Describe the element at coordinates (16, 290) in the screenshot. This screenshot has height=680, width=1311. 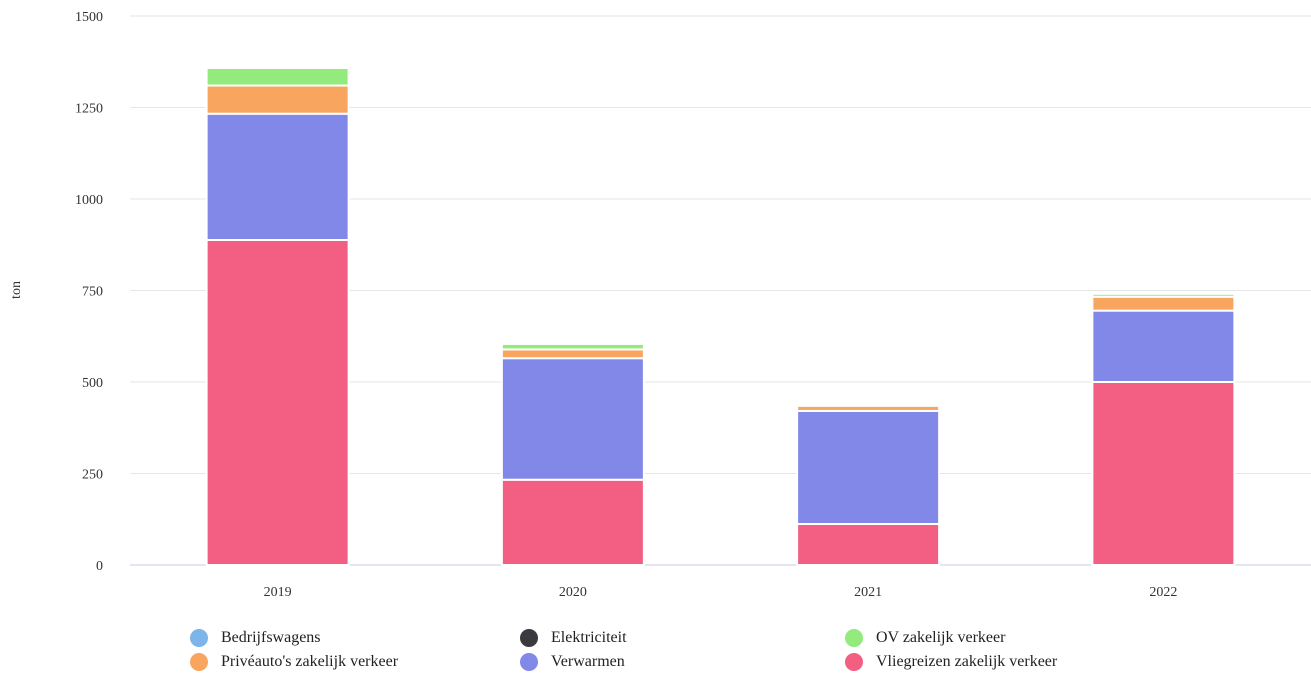
I see `y-axis-label: ton` at that location.